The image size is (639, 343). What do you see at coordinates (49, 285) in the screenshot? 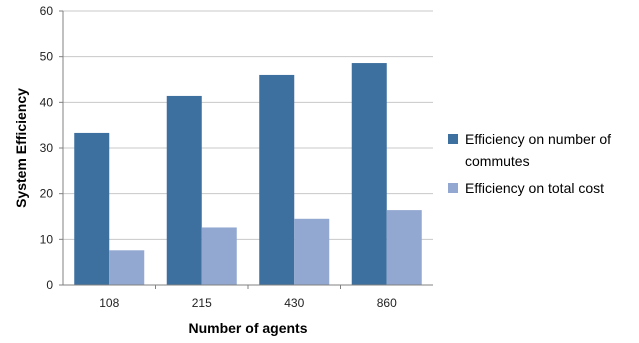
I see `y-tick-label: 0` at bounding box center [49, 285].